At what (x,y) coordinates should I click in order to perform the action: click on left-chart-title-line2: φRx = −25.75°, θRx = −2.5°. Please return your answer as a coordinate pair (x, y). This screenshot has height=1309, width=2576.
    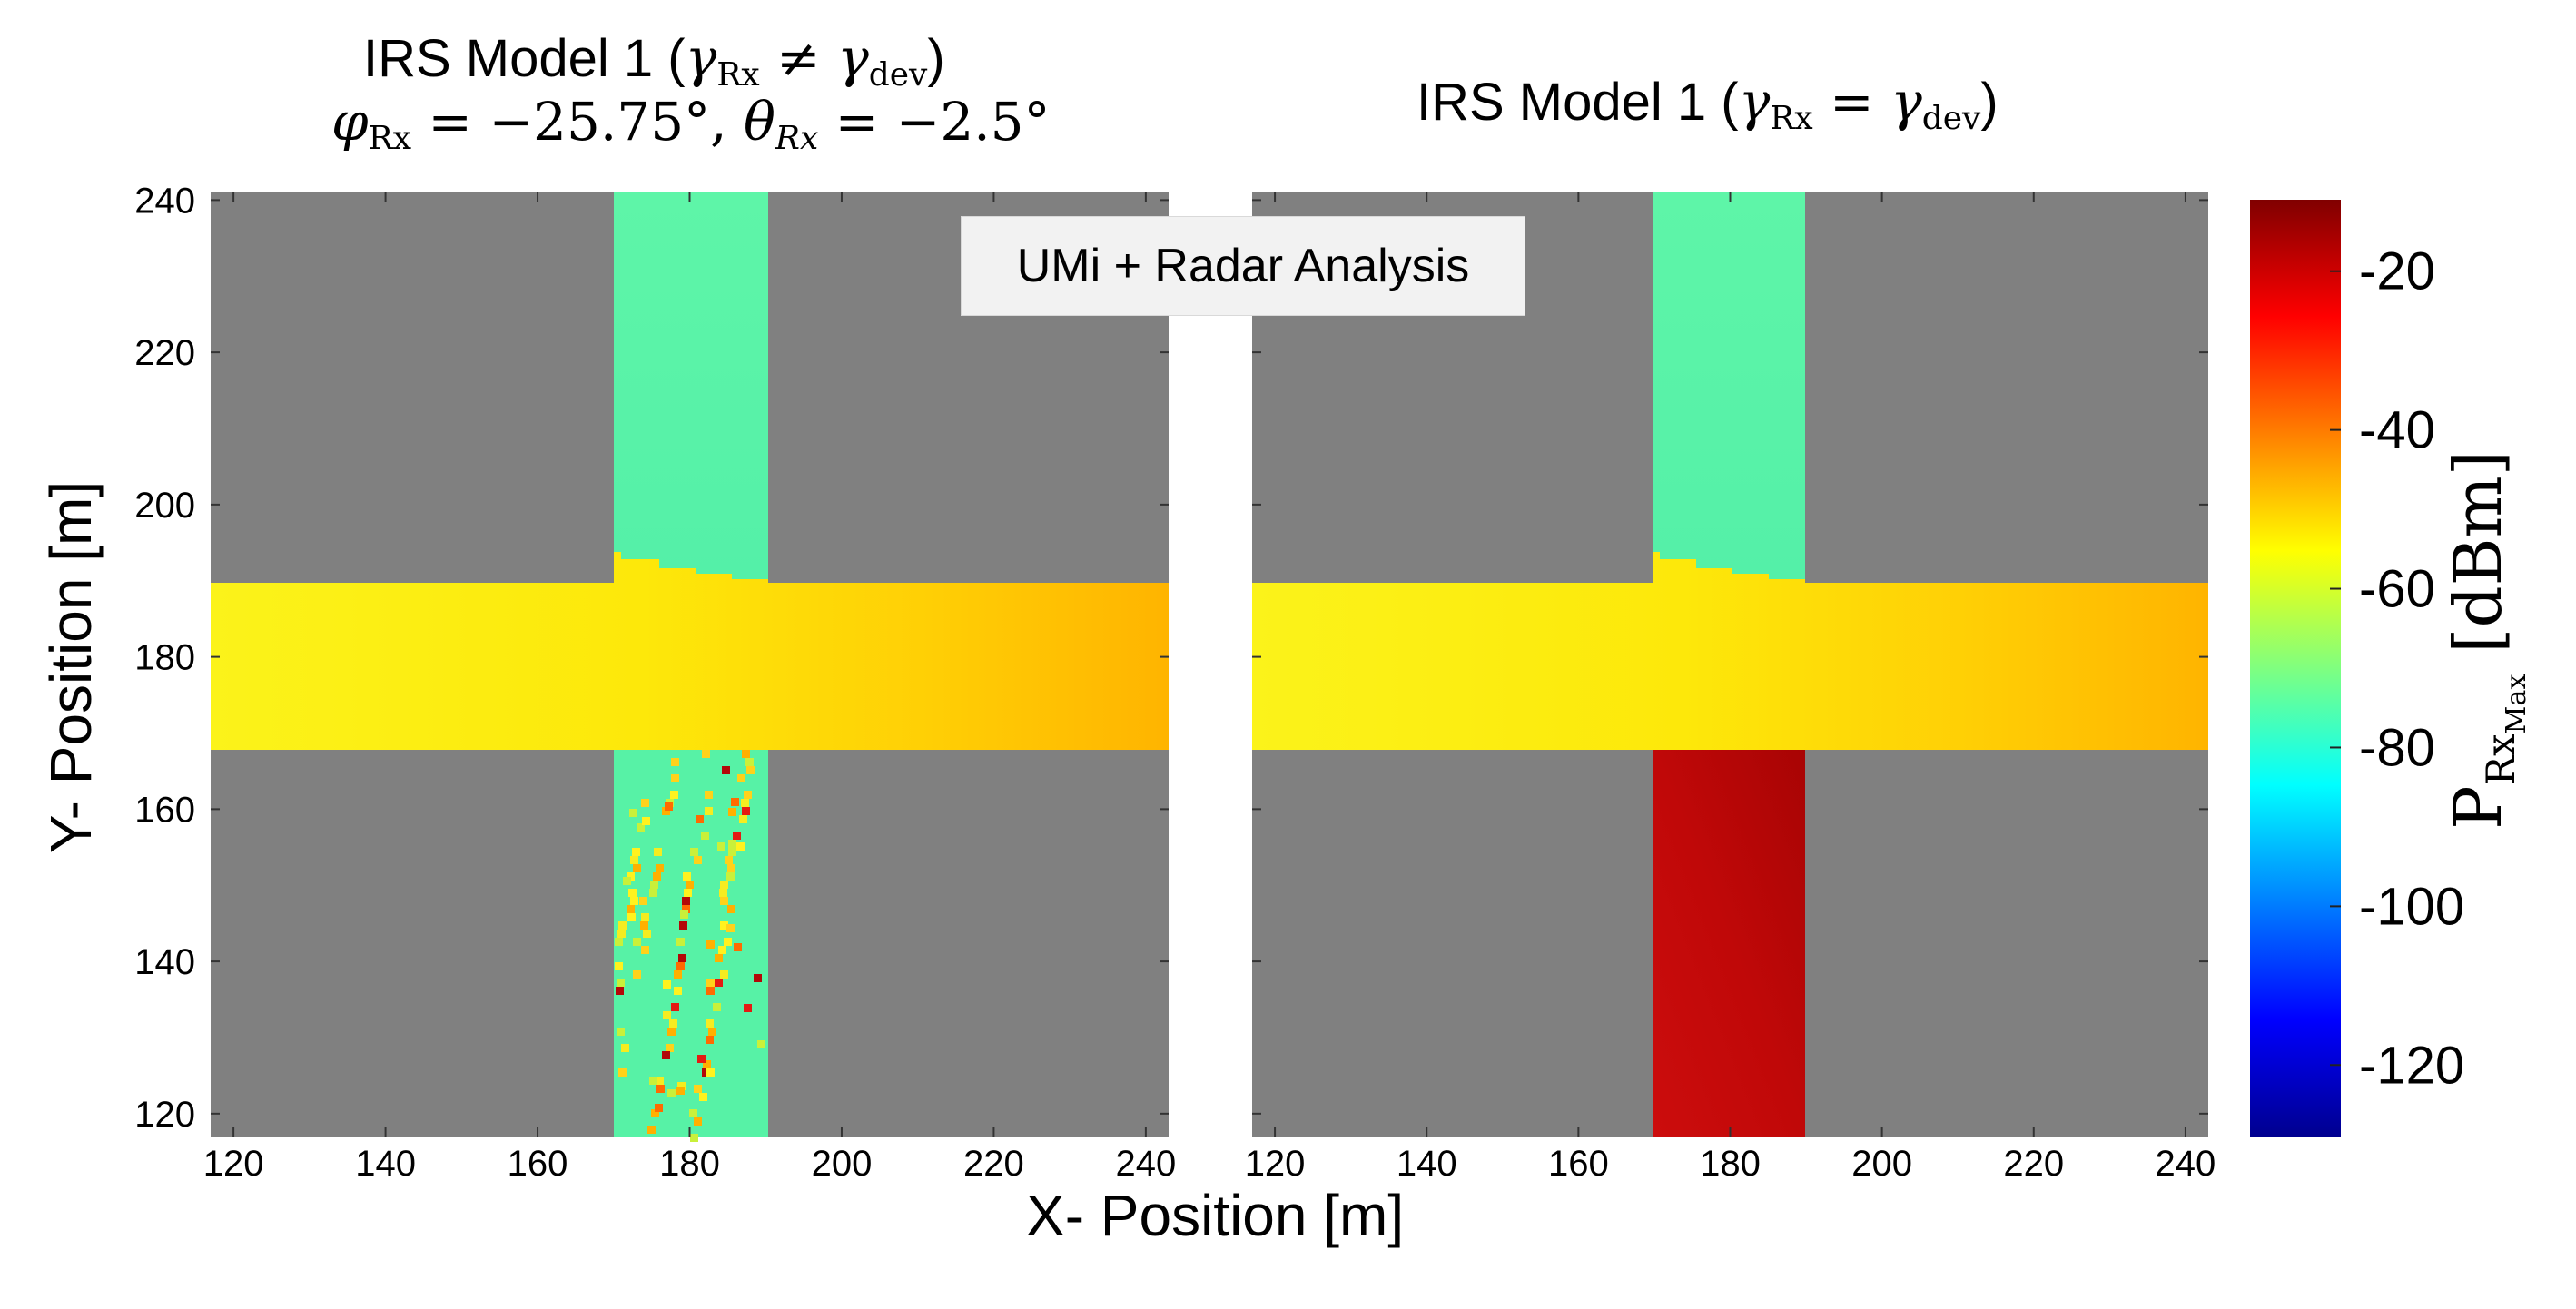
    Looking at the image, I should click on (691, 125).